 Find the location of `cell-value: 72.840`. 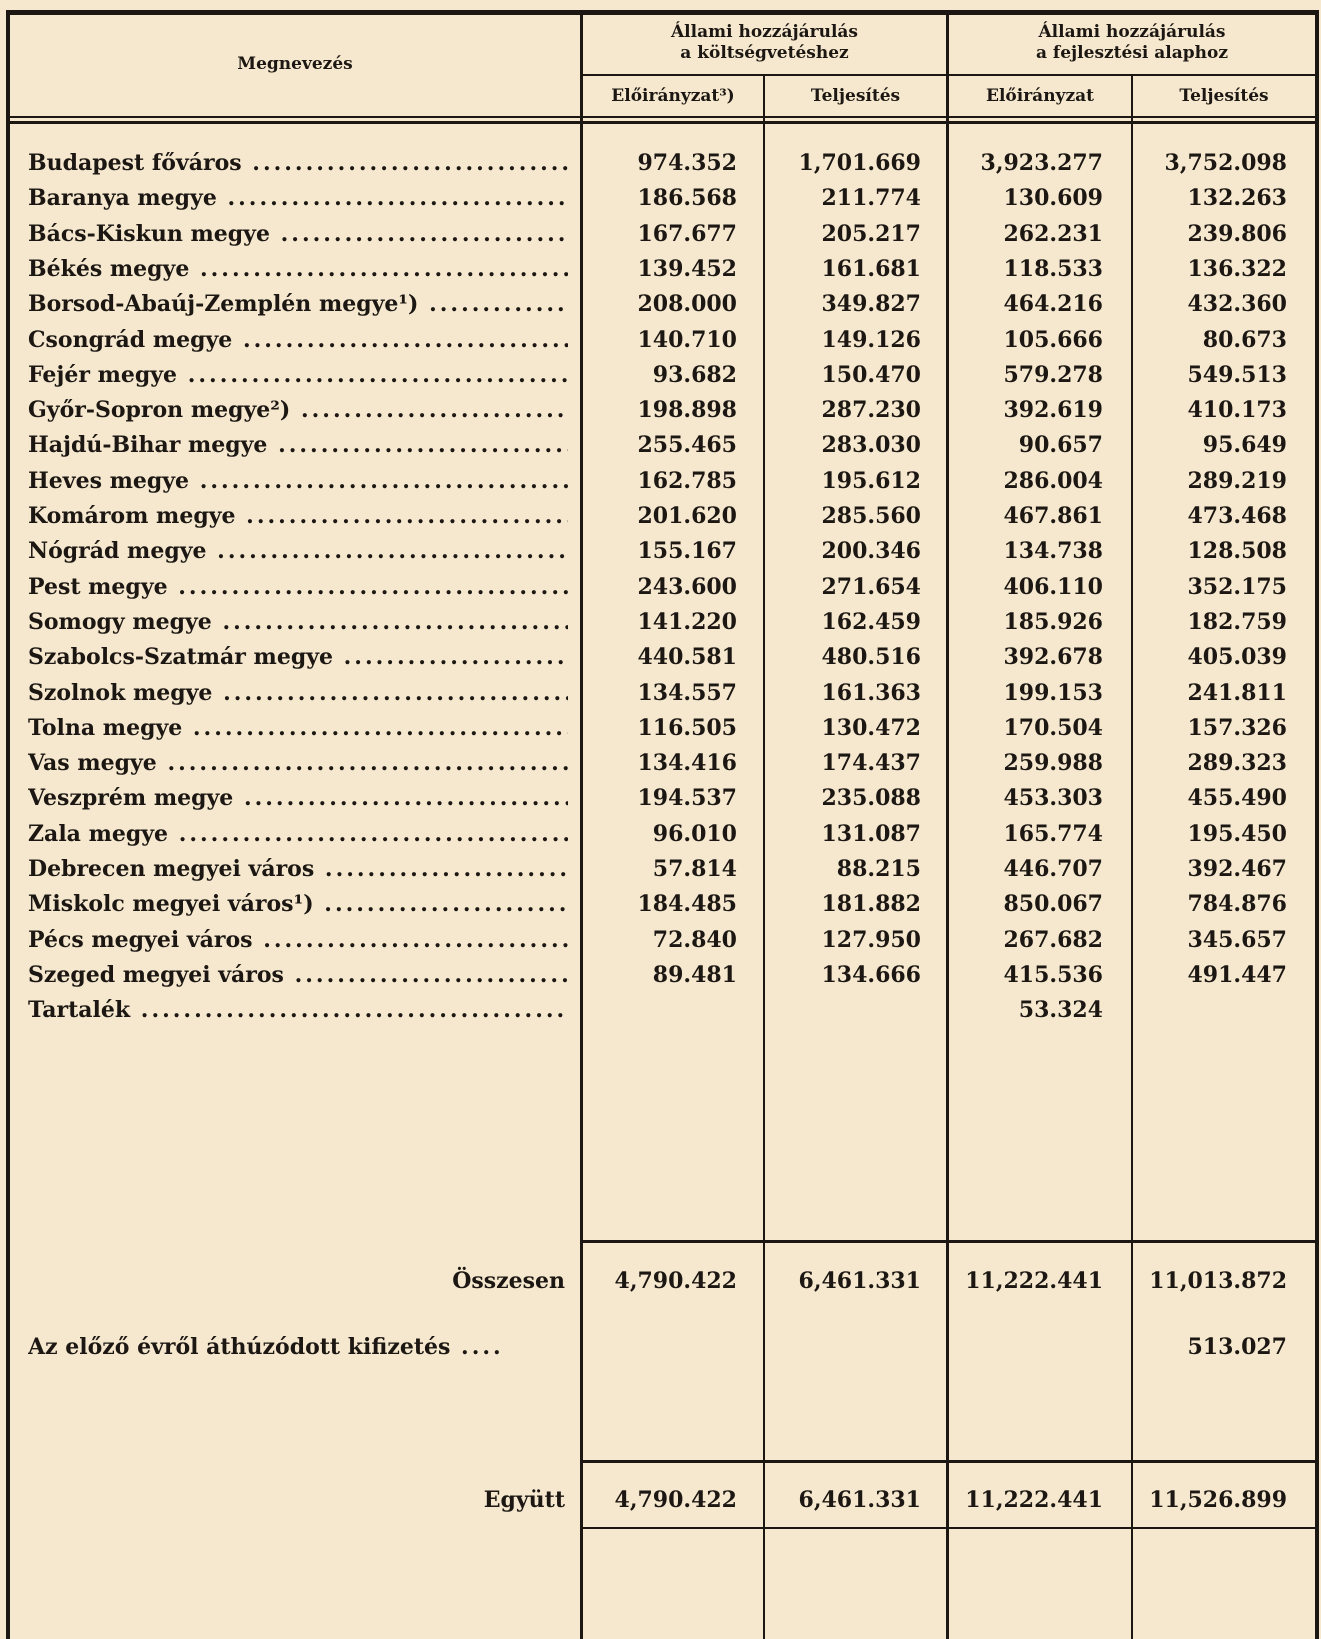

cell-value: 72.840 is located at coordinates (694, 939).